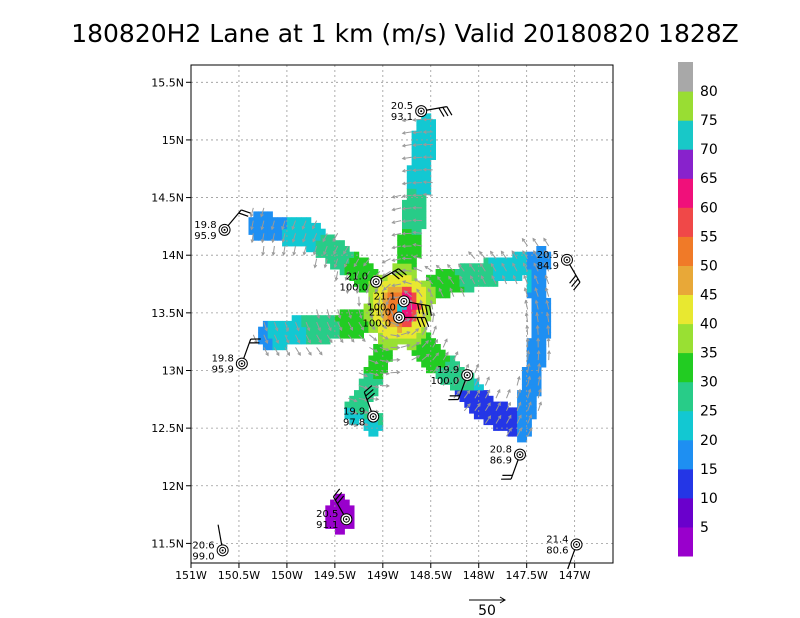 Image resolution: width=800 pixels, height=618 pixels. What do you see at coordinates (205, 225) in the screenshot?
I see `station-temperature: 19.8` at bounding box center [205, 225].